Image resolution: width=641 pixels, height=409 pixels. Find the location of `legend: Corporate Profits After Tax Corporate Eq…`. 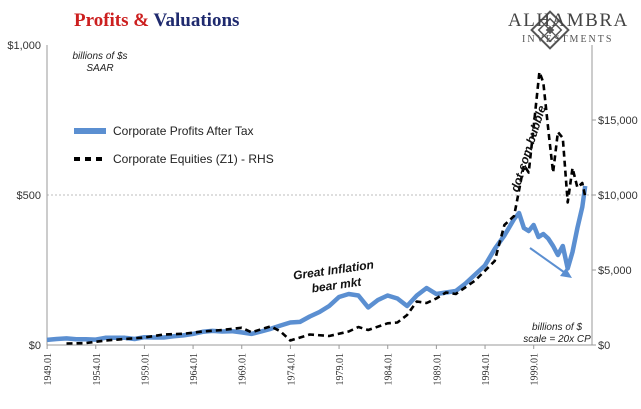

legend: Corporate Profits After Tax Corporate Eq… is located at coordinates (174, 145).